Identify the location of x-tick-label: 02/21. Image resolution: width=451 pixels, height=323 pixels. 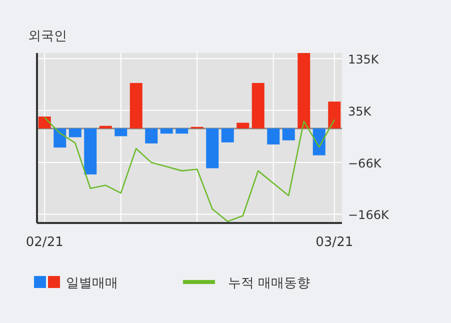
(45, 242).